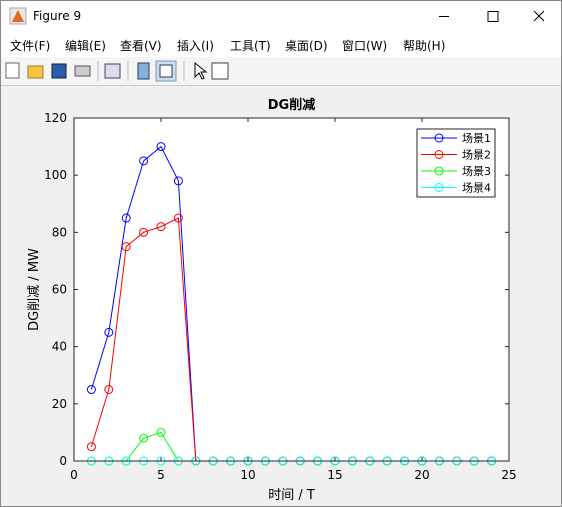 Image resolution: width=562 pixels, height=507 pixels. What do you see at coordinates (476, 155) in the screenshot?
I see `legend-label: 场景2` at bounding box center [476, 155].